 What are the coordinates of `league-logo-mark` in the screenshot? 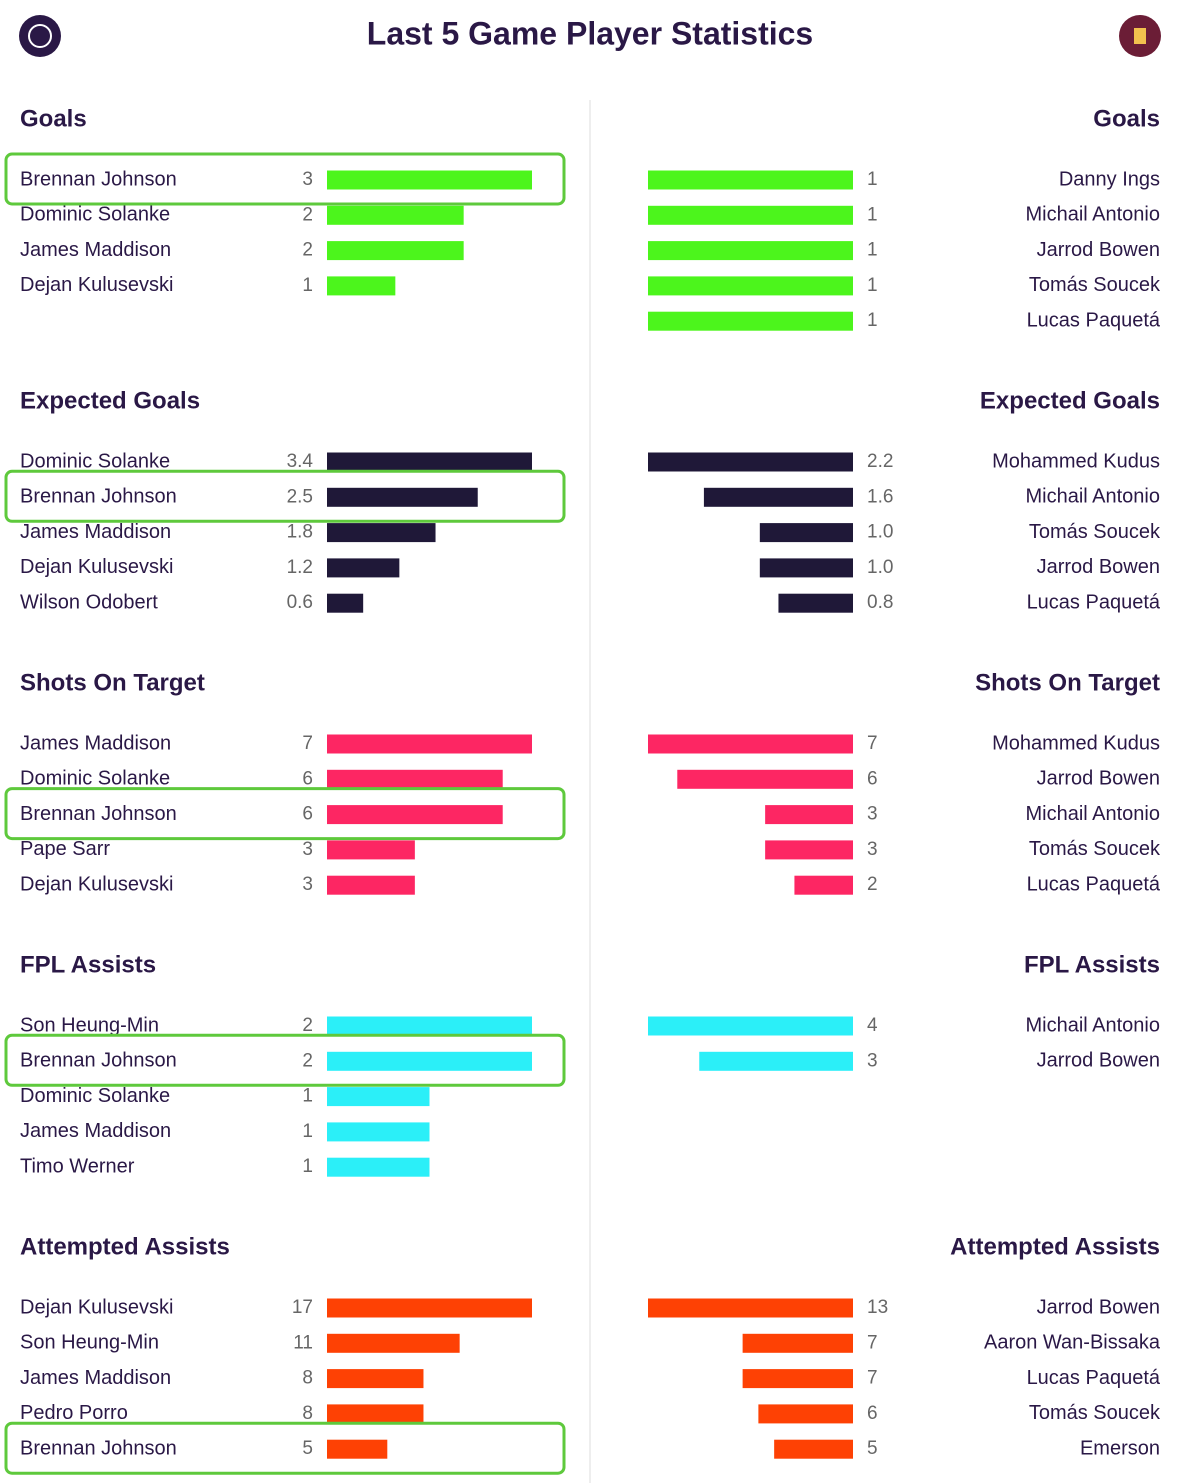 It's located at (40, 36).